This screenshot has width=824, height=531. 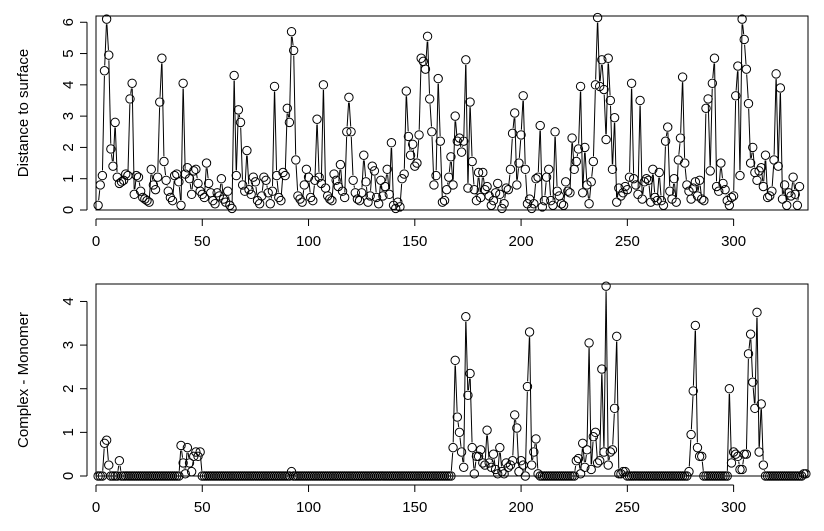 What do you see at coordinates (308, 241) in the screenshot?
I see `x-tick-label: 100` at bounding box center [308, 241].